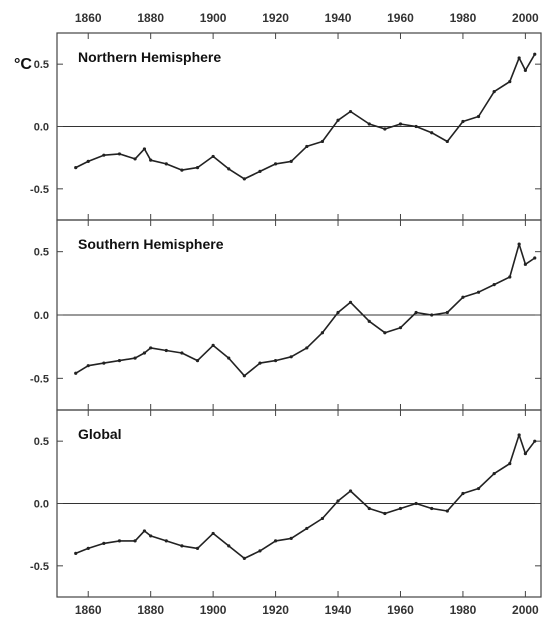  What do you see at coordinates (400, 610) in the screenshot?
I see `x-tick-label-bottom: 1960` at bounding box center [400, 610].